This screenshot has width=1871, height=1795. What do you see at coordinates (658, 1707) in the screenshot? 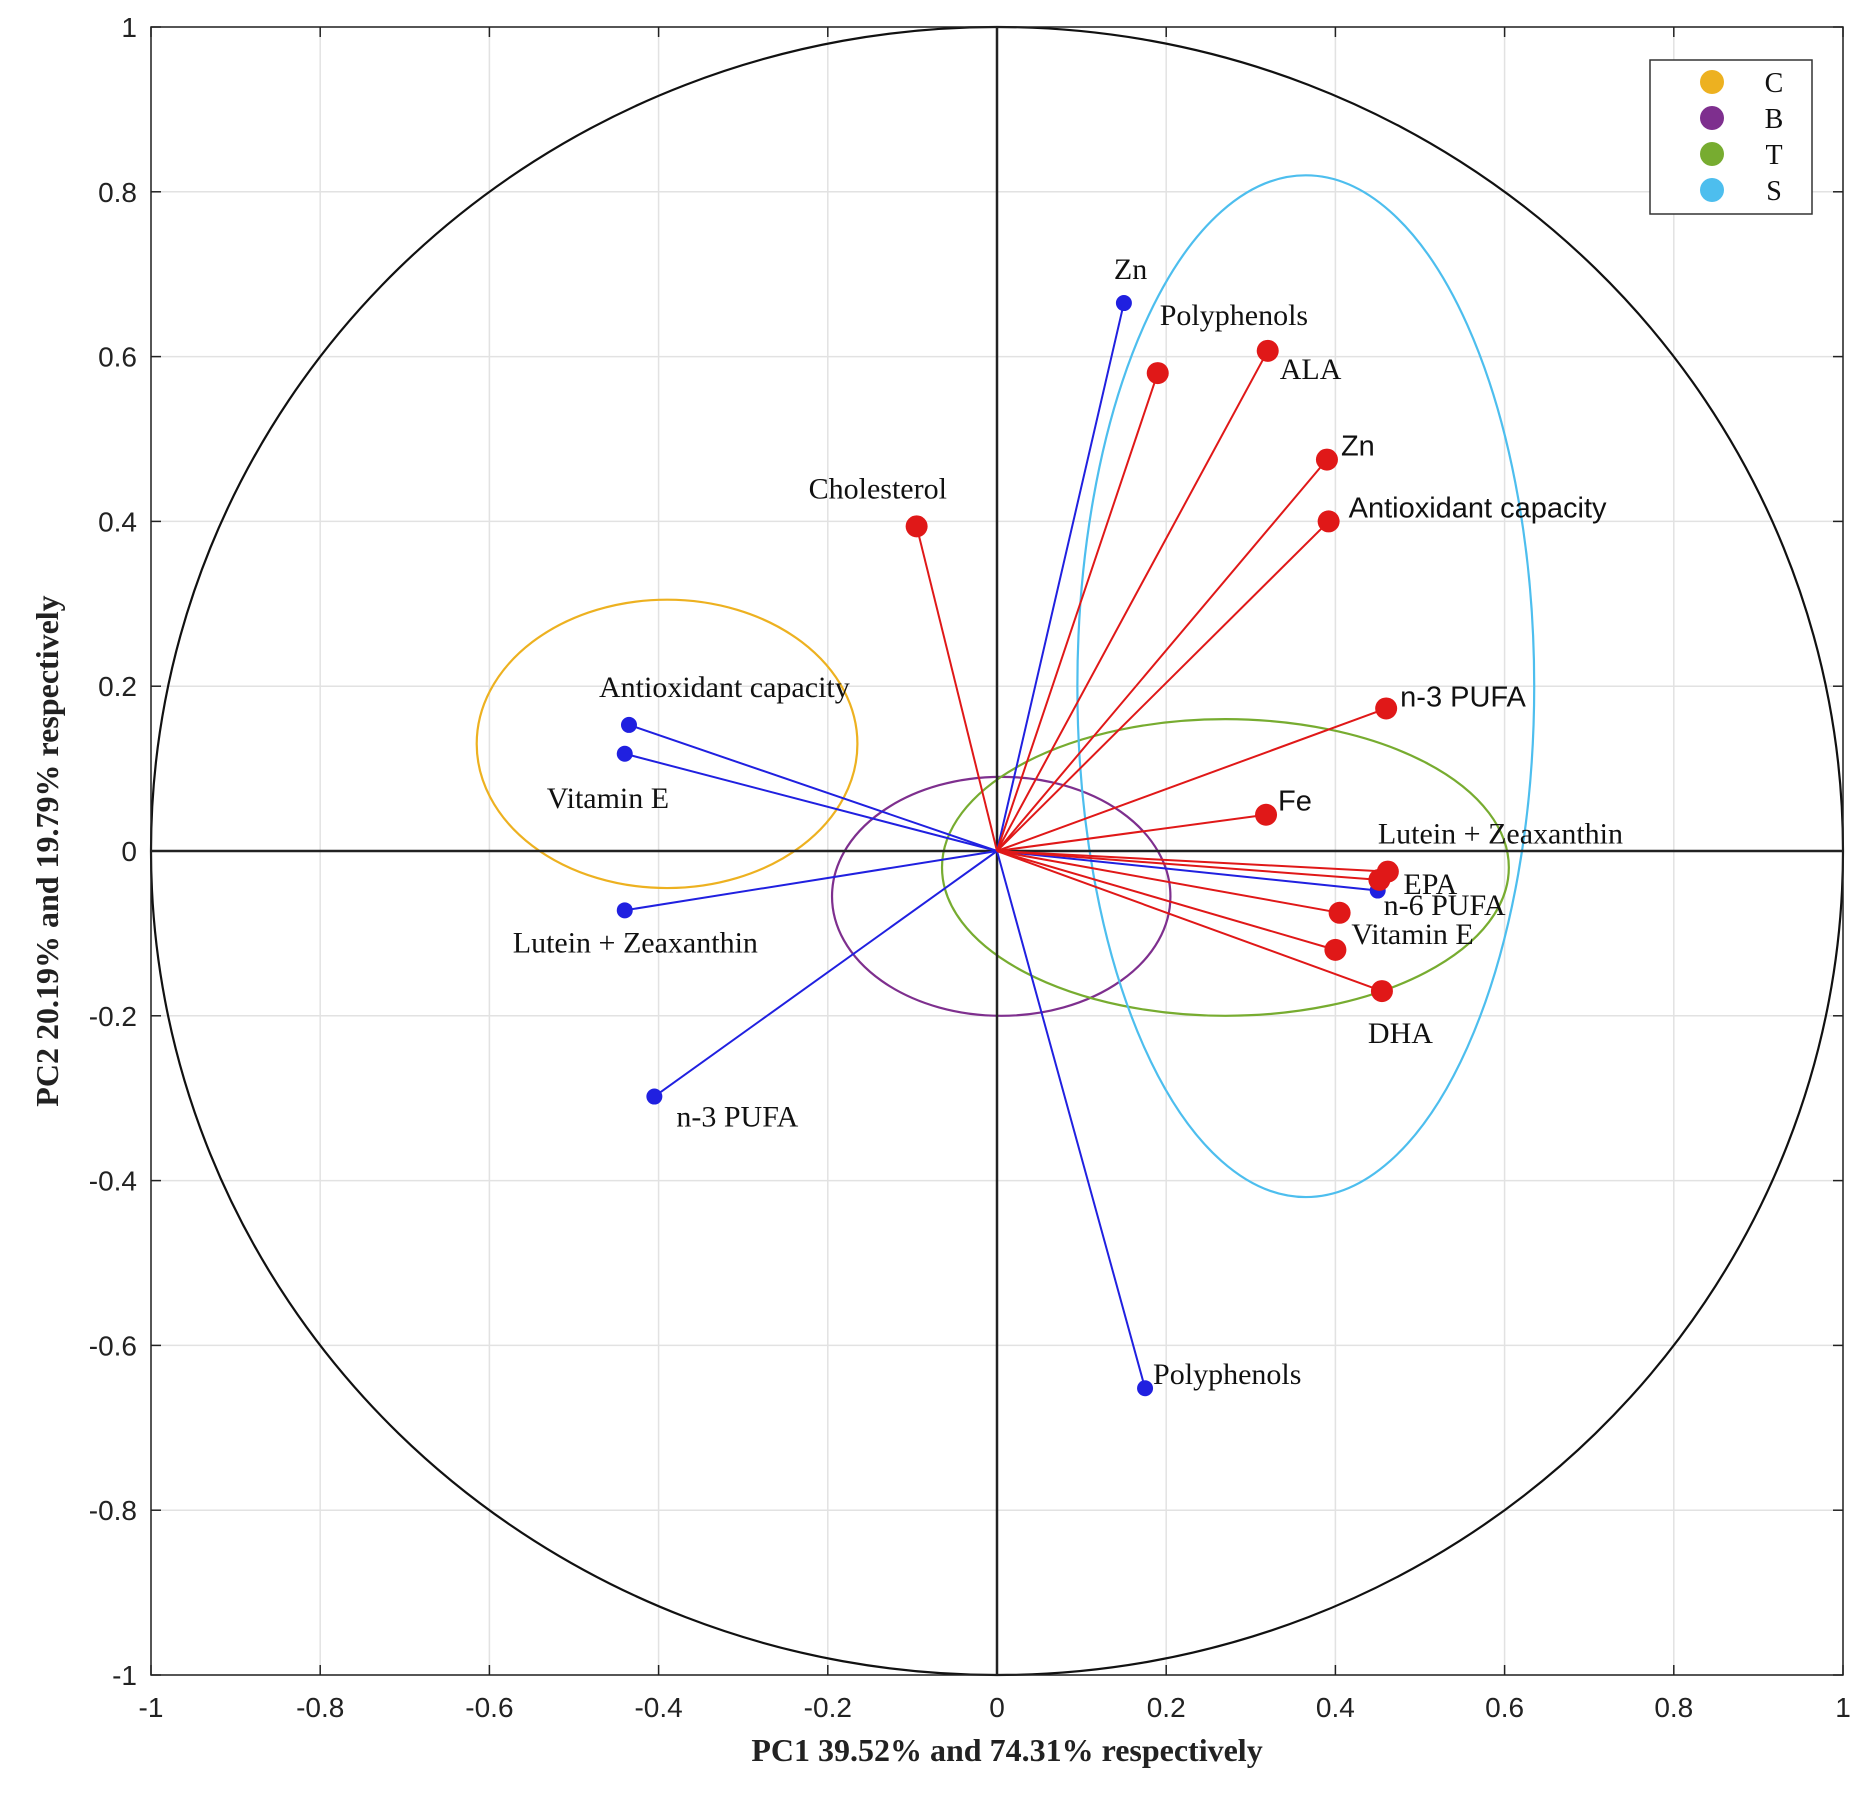
I see `x-tick-label: -0.4` at bounding box center [658, 1707].